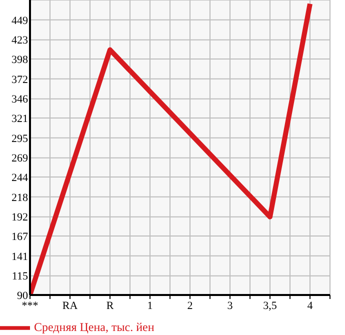 The image size is (345, 335). Describe the element at coordinates (20, 80) in the screenshot. I see `y-tick-label: 372` at that location.